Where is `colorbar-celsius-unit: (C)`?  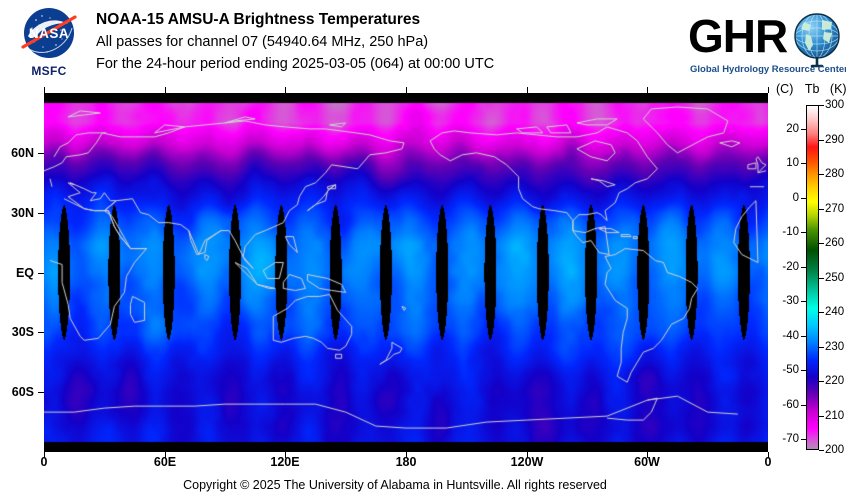 colorbar-celsius-unit: (C) is located at coordinates (785, 89).